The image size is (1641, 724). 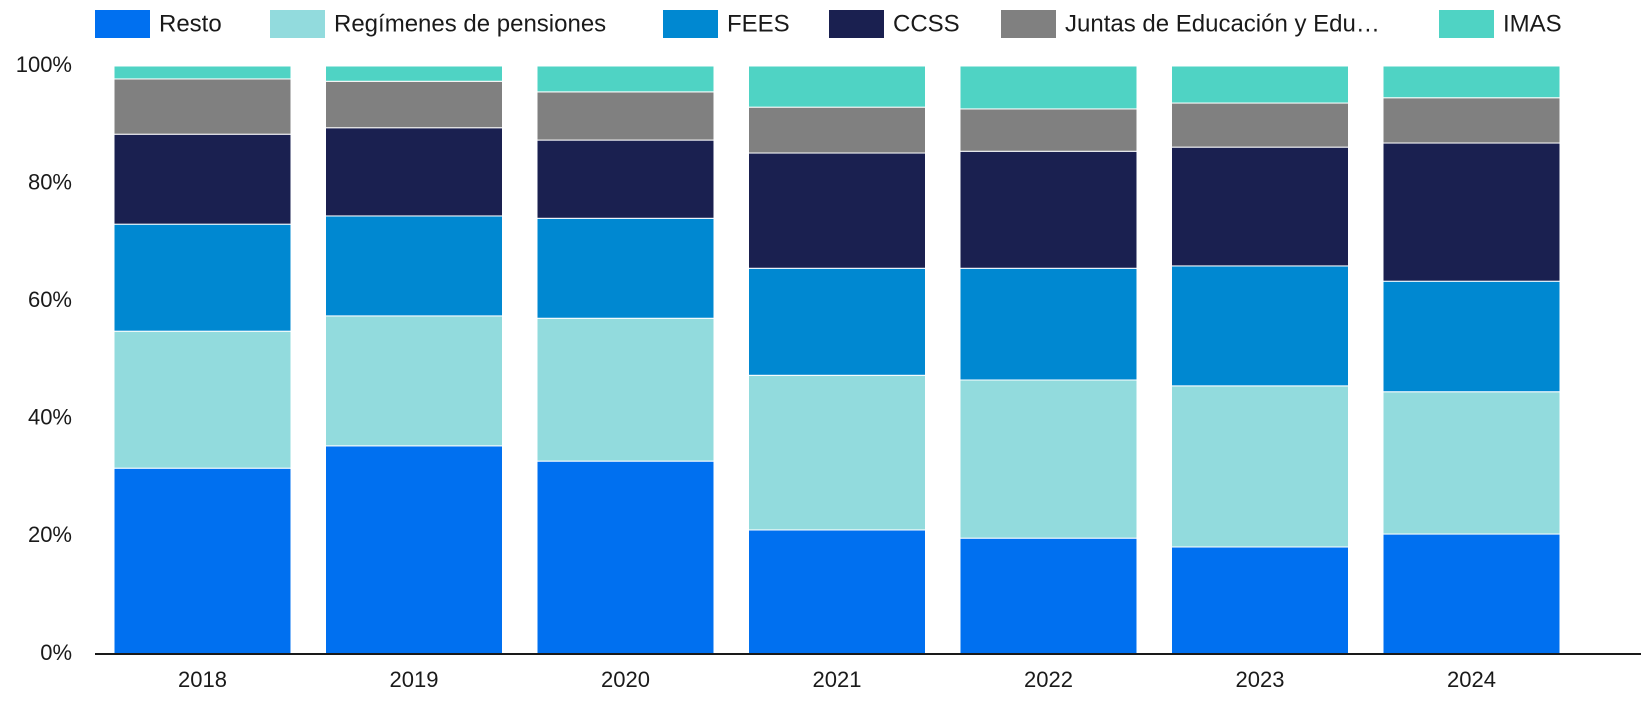 I want to click on y-tick-label: 20%, so click(x=50, y=534).